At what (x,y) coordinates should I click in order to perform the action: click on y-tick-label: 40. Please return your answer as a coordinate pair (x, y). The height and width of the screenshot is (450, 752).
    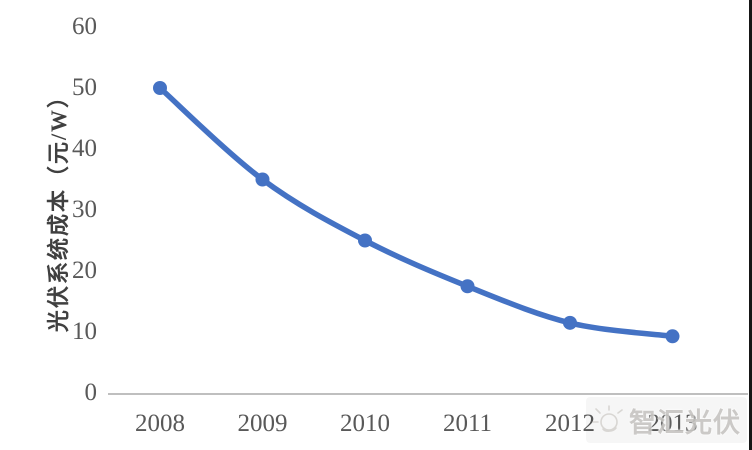
    Looking at the image, I should click on (84, 148).